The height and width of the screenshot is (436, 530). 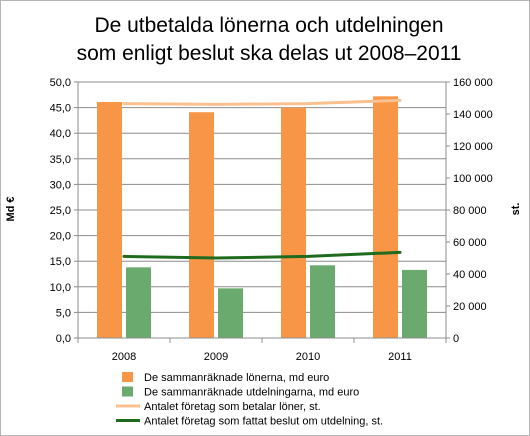 What do you see at coordinates (268, 25) in the screenshot?
I see `chart-title-line-1: De utbetalda lönerna och utdelningen` at bounding box center [268, 25].